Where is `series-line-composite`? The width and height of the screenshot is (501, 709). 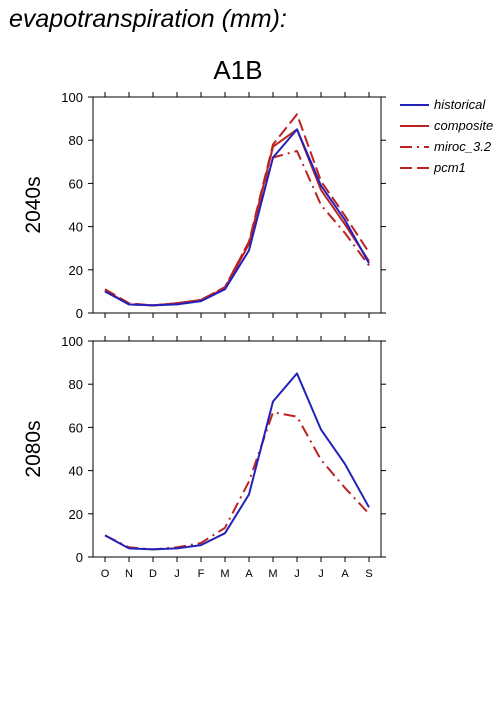
series-line-composite is located at coordinates (237, 217).